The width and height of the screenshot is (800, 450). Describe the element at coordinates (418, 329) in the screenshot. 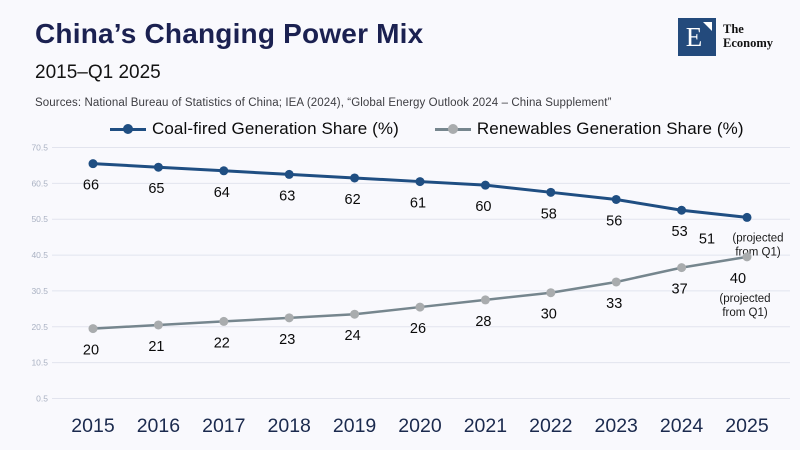

I see `renewables-data-label: 26` at that location.